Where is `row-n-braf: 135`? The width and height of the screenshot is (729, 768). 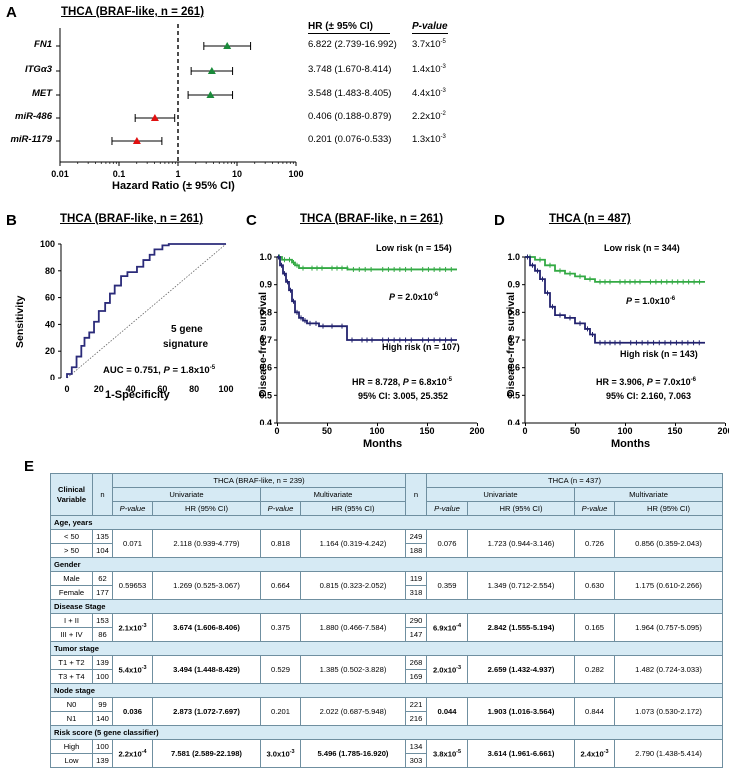 row-n-braf: 135 is located at coordinates (102, 536).